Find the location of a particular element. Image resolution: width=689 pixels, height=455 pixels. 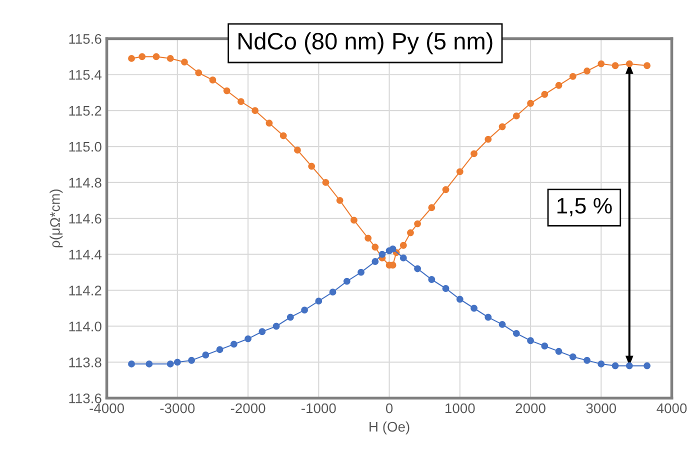

y-tick-label: 115.4 is located at coordinates (85, 75).